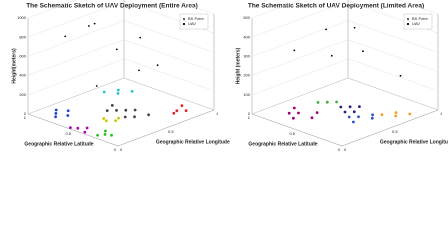 Image resolution: width=448 pixels, height=240 pixels. What do you see at coordinates (249, 117) in the screenshot?
I see `x-tick-label: 1` at bounding box center [249, 117].